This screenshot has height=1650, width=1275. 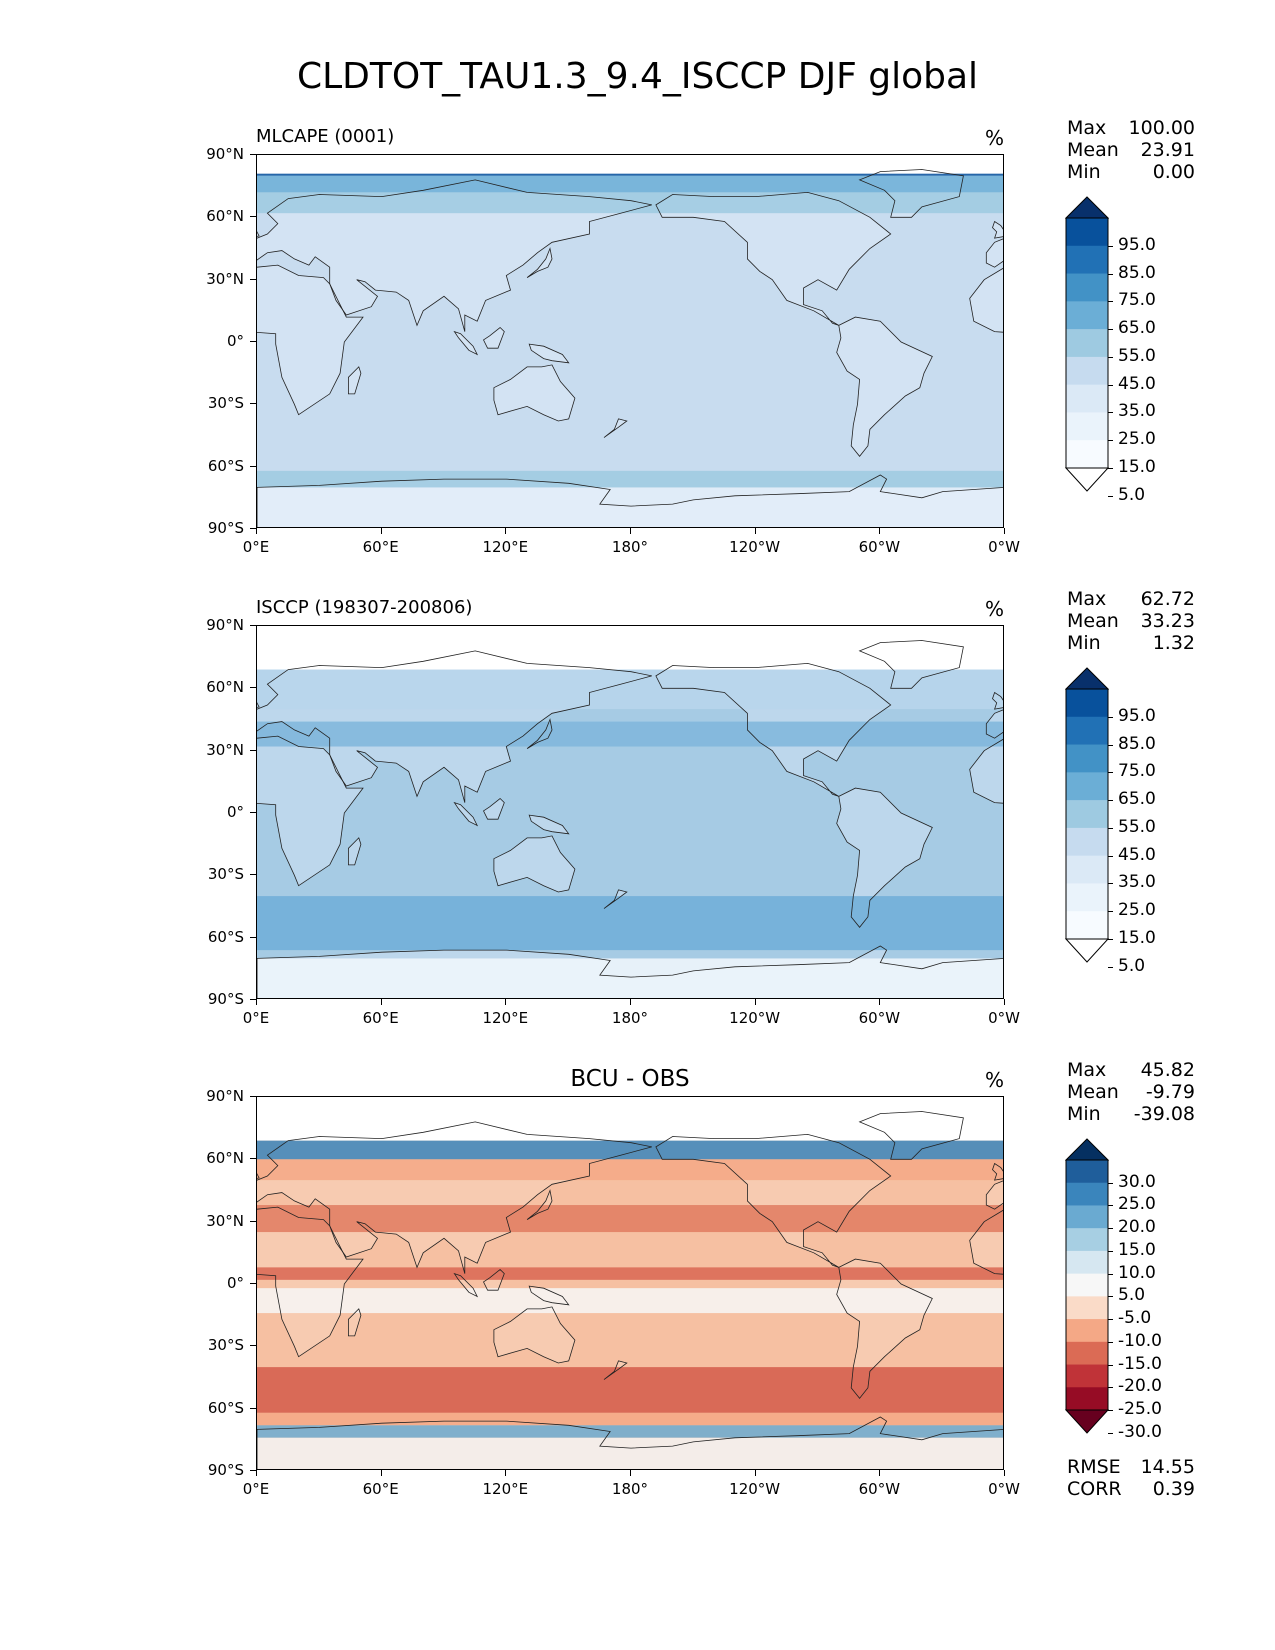 I want to click on land-africa, so click(x=986, y=771).